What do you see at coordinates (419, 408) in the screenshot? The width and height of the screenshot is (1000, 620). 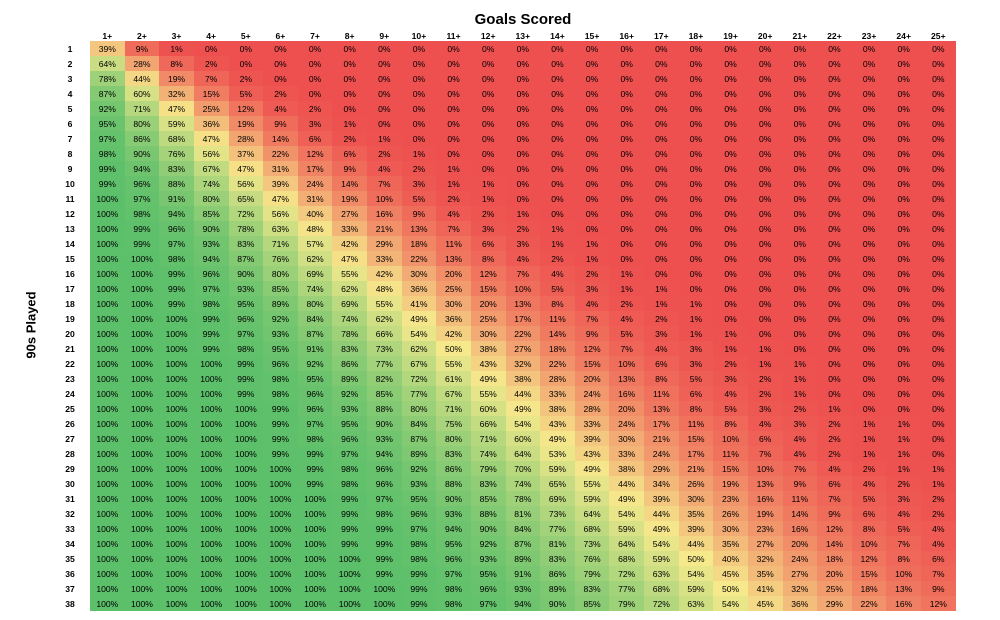 I see `heatmap-cell: 80%` at bounding box center [419, 408].